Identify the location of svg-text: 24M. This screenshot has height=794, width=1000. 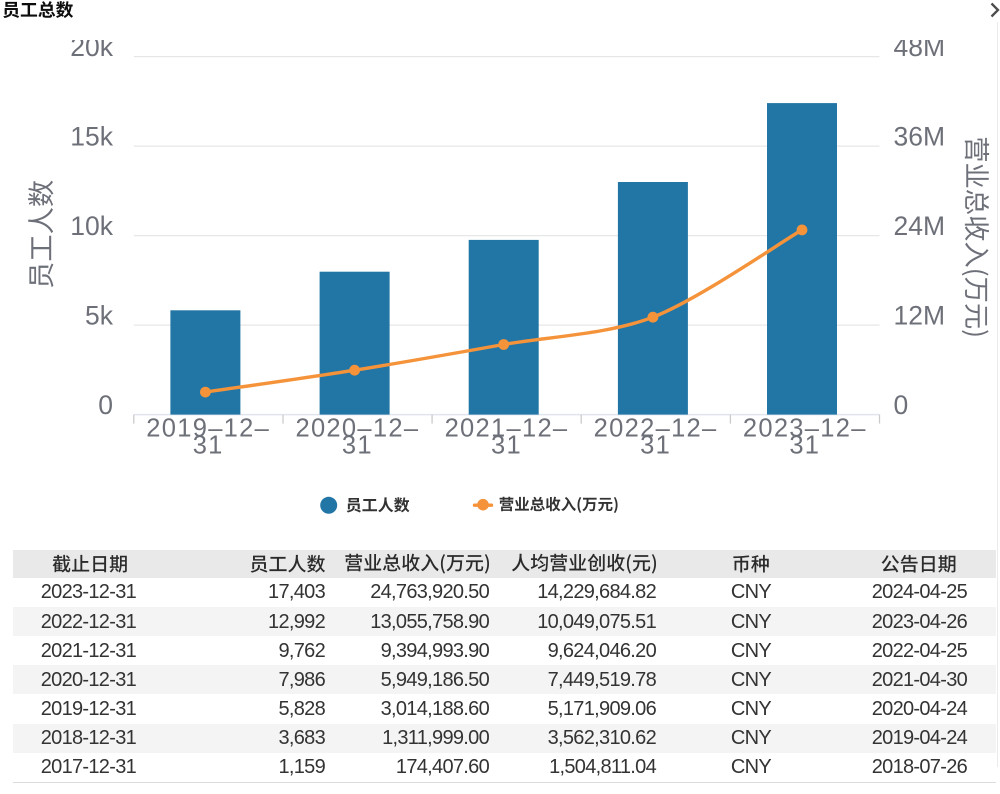
(920, 225).